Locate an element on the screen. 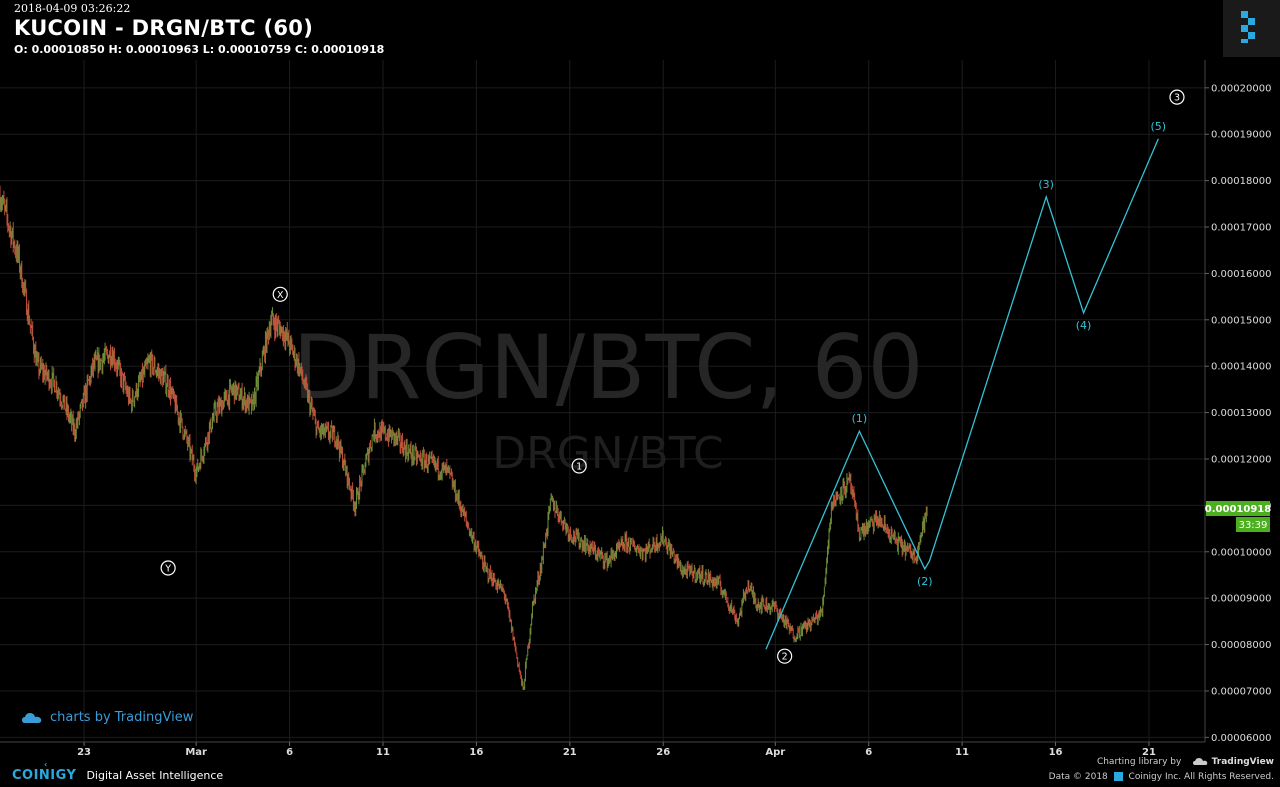 The height and width of the screenshot is (787, 1280). x-tick-label: Mar is located at coordinates (196, 752).